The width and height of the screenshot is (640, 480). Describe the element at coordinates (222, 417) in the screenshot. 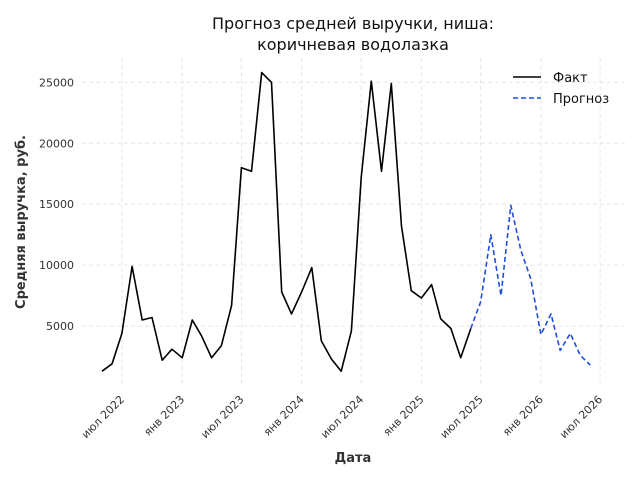

I see `x-tick-label: июл 2023` at that location.